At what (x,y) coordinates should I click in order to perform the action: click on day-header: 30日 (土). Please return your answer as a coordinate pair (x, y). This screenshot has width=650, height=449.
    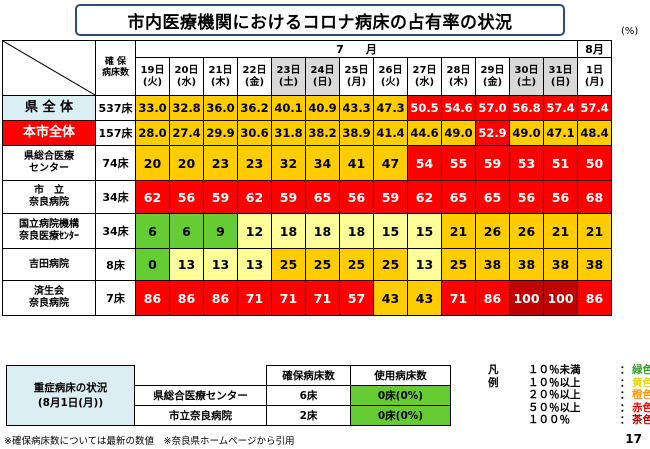
    Looking at the image, I should click on (526, 76).